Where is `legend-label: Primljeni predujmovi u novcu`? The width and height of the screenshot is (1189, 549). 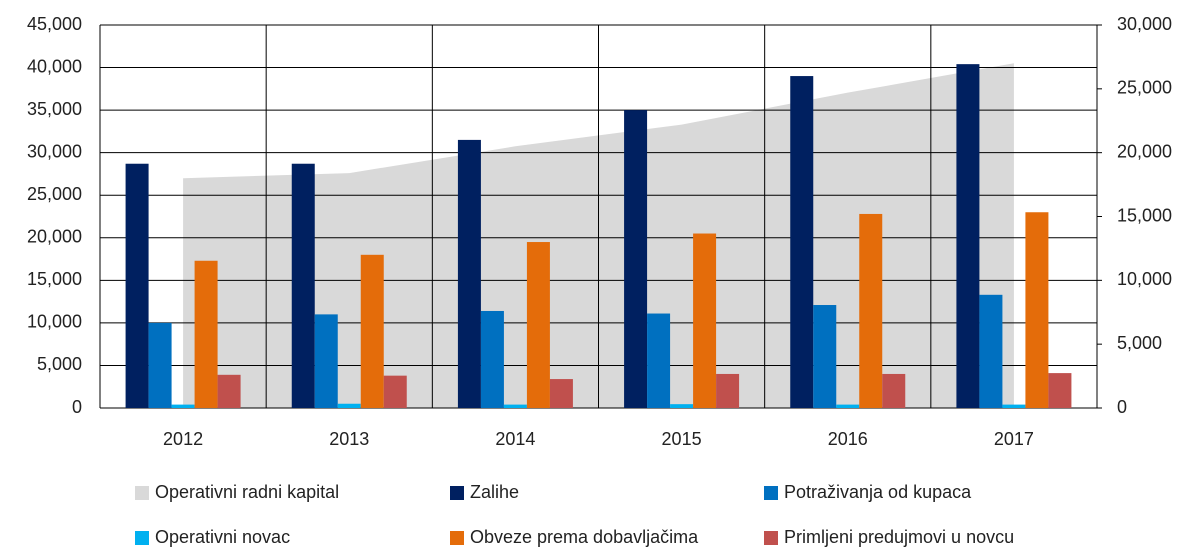 legend-label: Primljeni predujmovi u novcu is located at coordinates (899, 537).